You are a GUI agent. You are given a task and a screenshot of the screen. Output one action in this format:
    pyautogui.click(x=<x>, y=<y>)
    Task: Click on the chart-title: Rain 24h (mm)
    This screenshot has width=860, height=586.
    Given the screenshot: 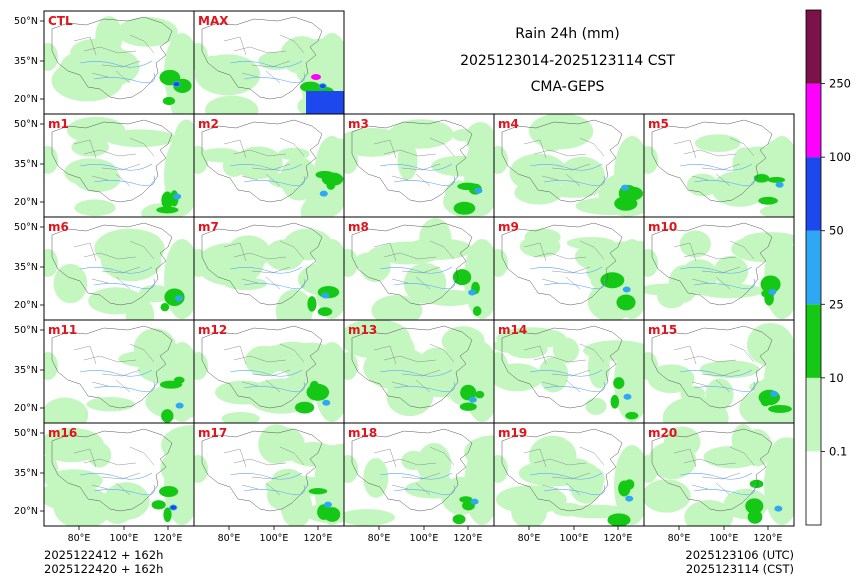 What is the action you would take?
    pyautogui.click(x=567, y=34)
    